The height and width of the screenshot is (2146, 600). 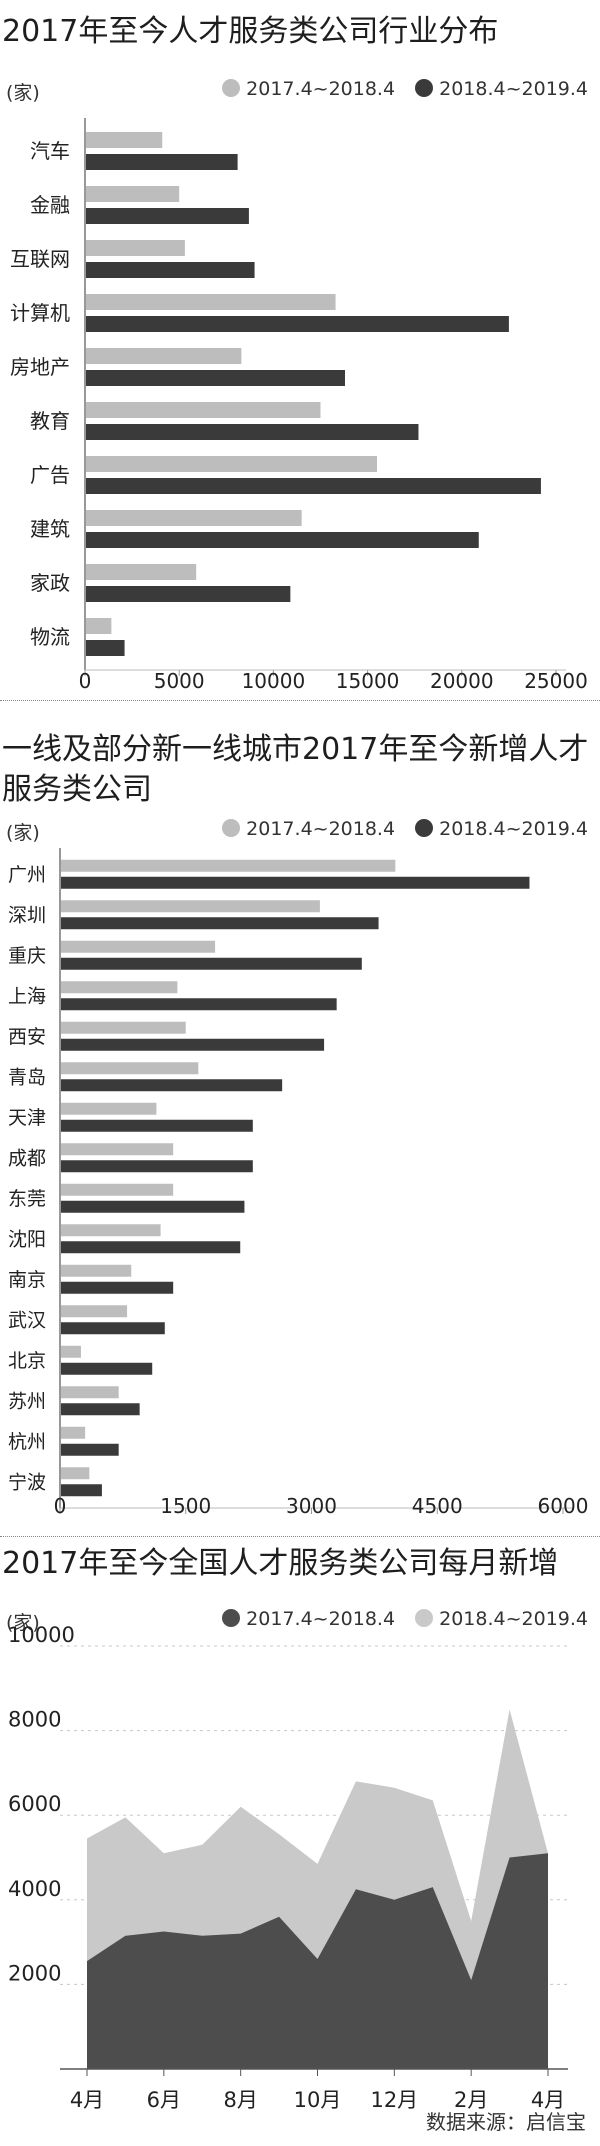 I want to click on category-label: 广告, so click(x=50, y=475).